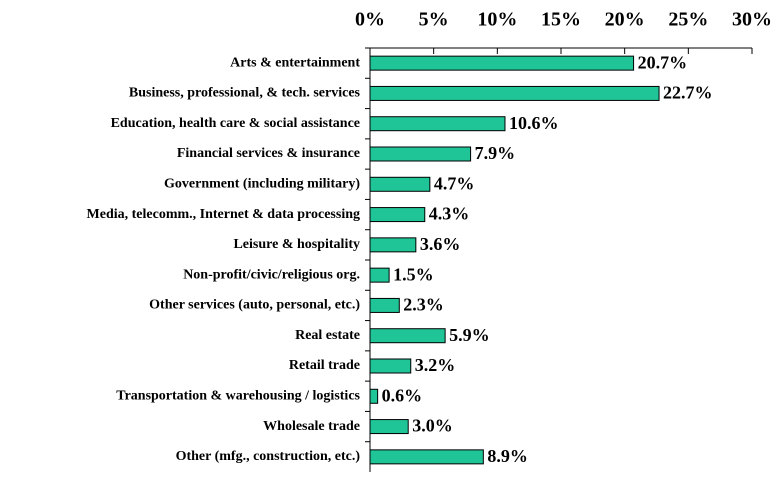 The image size is (777, 477). Describe the element at coordinates (245, 93) in the screenshot. I see `category-label: Business, professional, & tech. services` at that location.